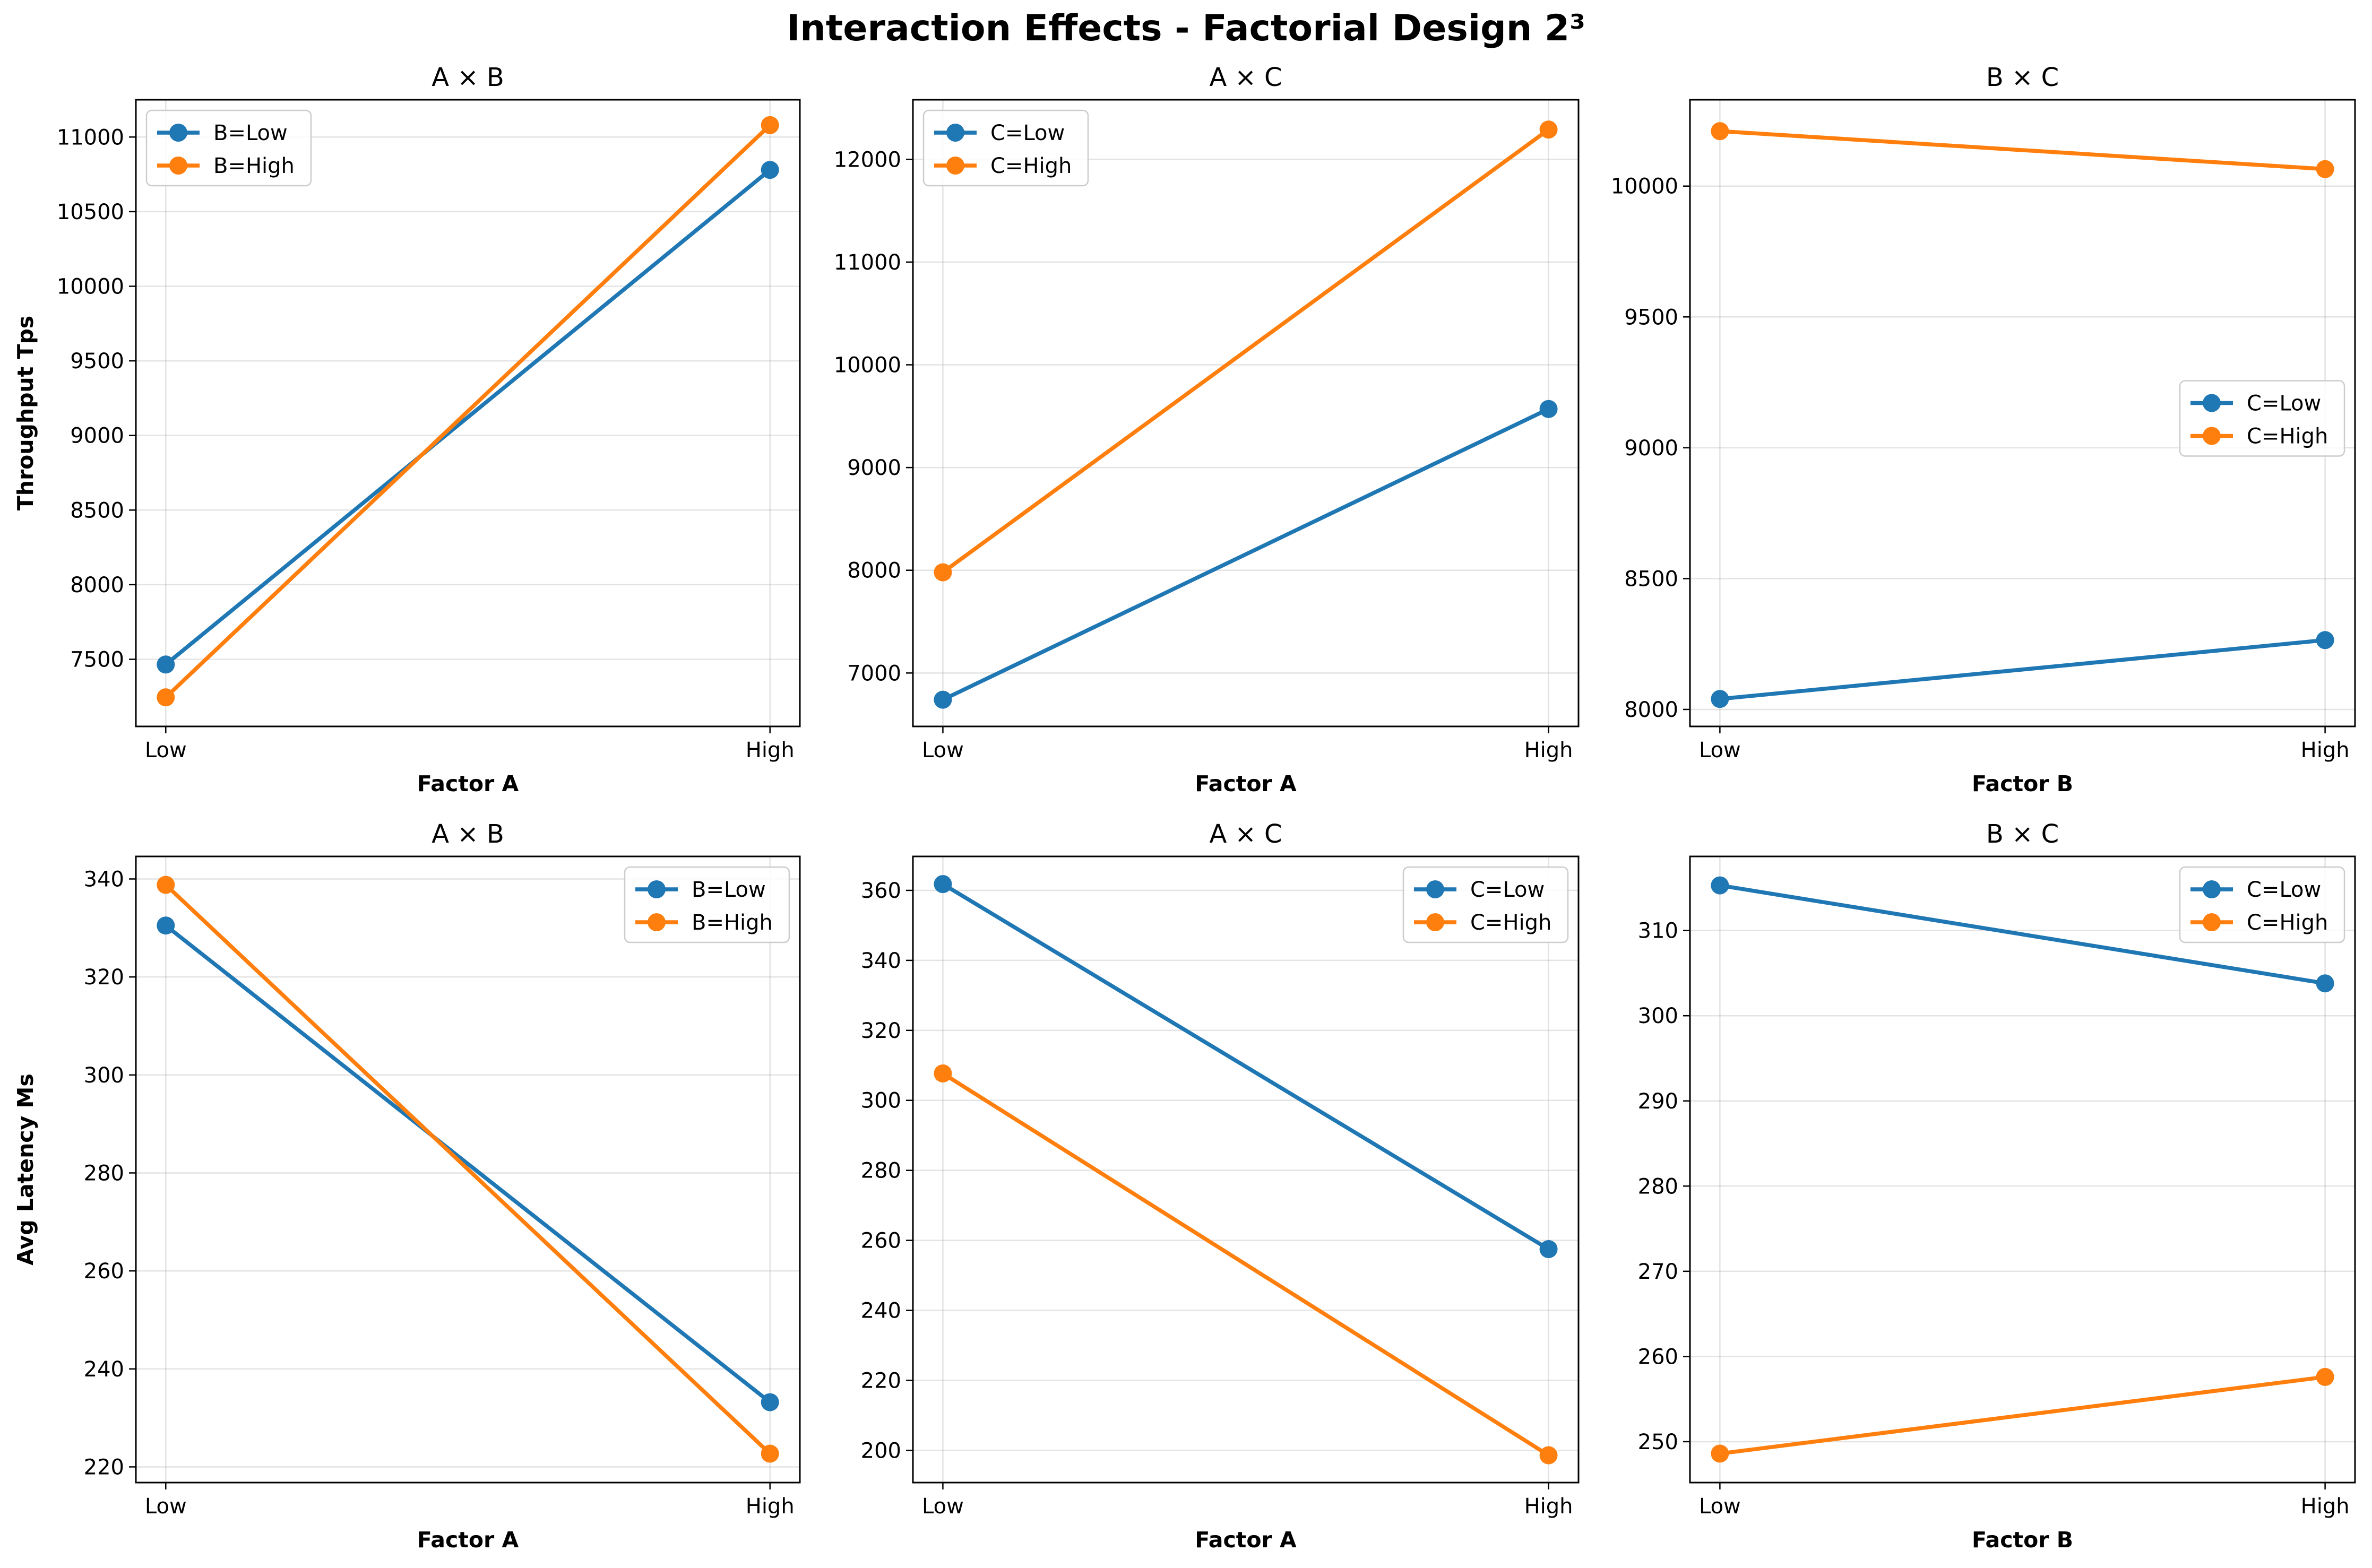  Describe the element at coordinates (104, 879) in the screenshot. I see `y-tick-label: 340` at that location.